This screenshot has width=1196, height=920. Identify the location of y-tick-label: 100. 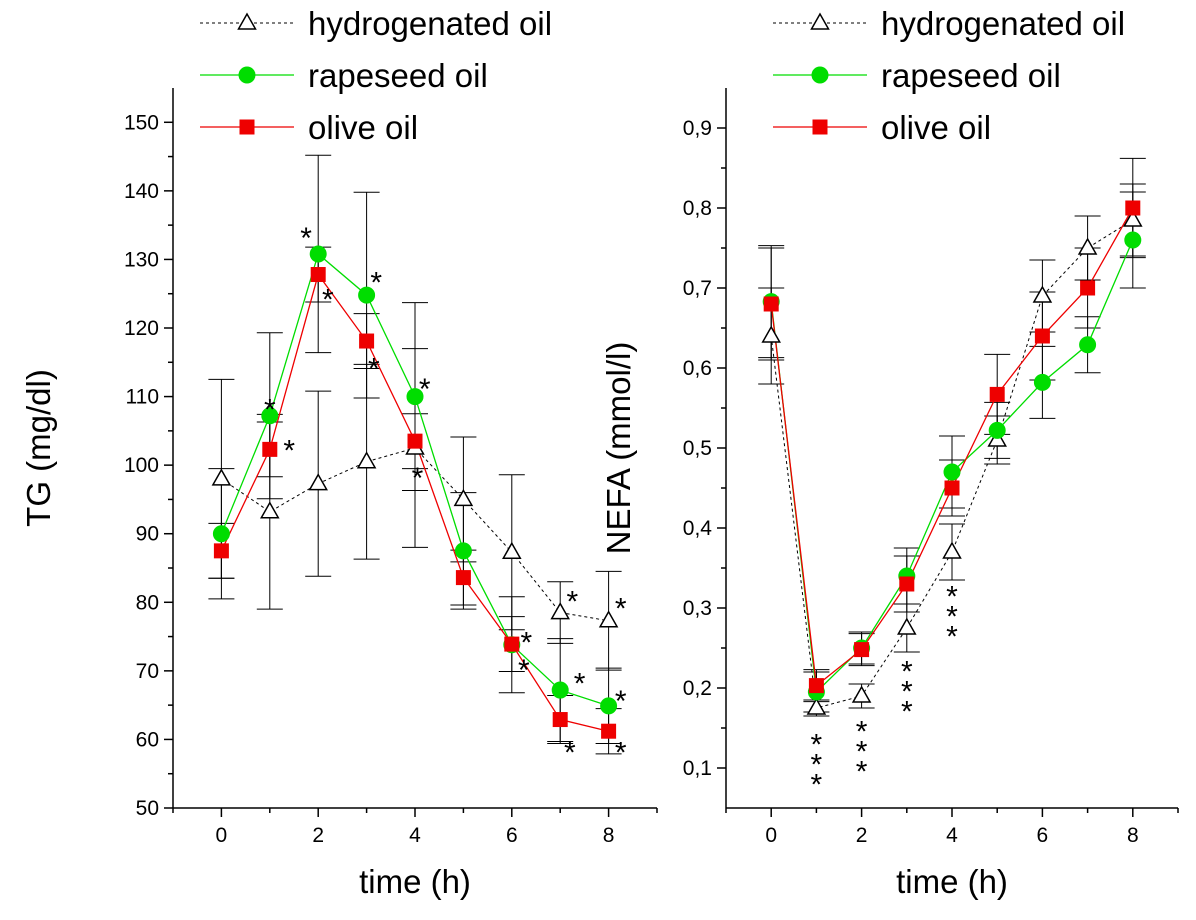
(141, 465).